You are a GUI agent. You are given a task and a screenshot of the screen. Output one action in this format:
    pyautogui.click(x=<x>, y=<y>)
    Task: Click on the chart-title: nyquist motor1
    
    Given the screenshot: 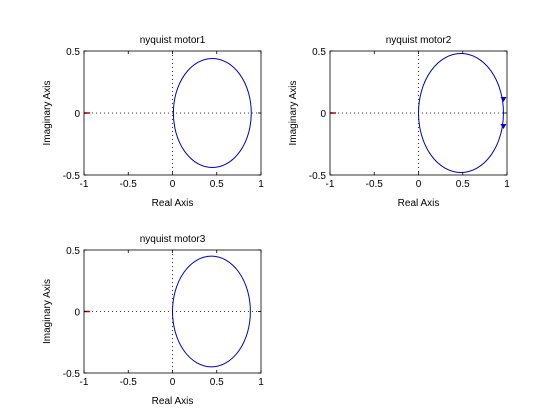 What is the action you would take?
    pyautogui.click(x=173, y=40)
    